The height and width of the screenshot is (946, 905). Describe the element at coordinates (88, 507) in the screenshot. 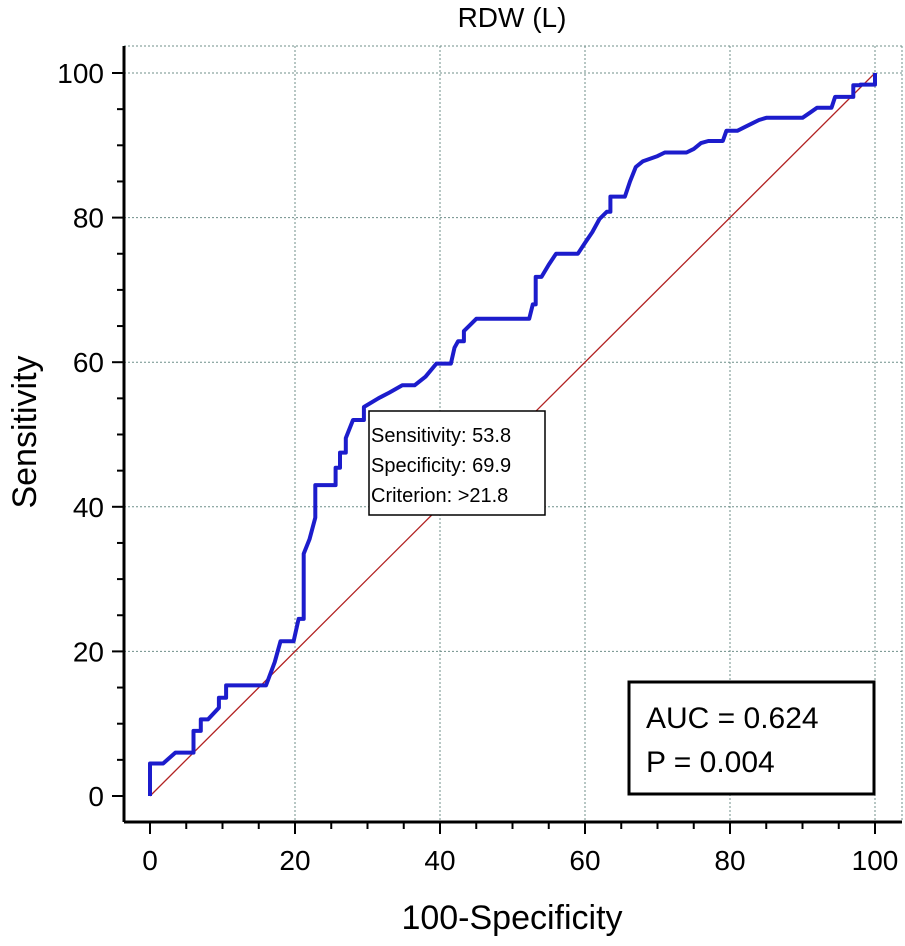

I see `y-tick-label: 40` at that location.